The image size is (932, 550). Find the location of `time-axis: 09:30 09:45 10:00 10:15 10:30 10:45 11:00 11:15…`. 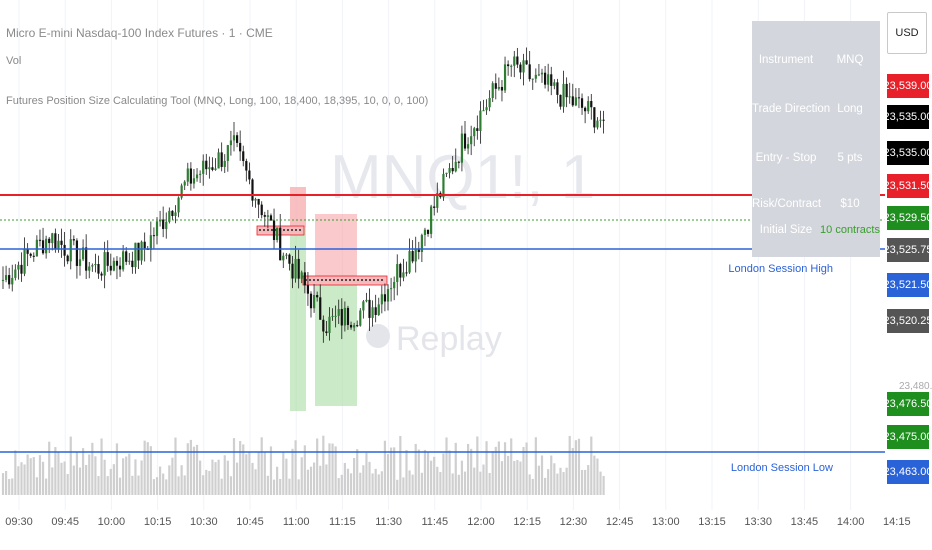

time-axis: 09:30 09:45 10:00 10:15 10:30 10:45 11:00 11:15… is located at coordinates (455, 530).